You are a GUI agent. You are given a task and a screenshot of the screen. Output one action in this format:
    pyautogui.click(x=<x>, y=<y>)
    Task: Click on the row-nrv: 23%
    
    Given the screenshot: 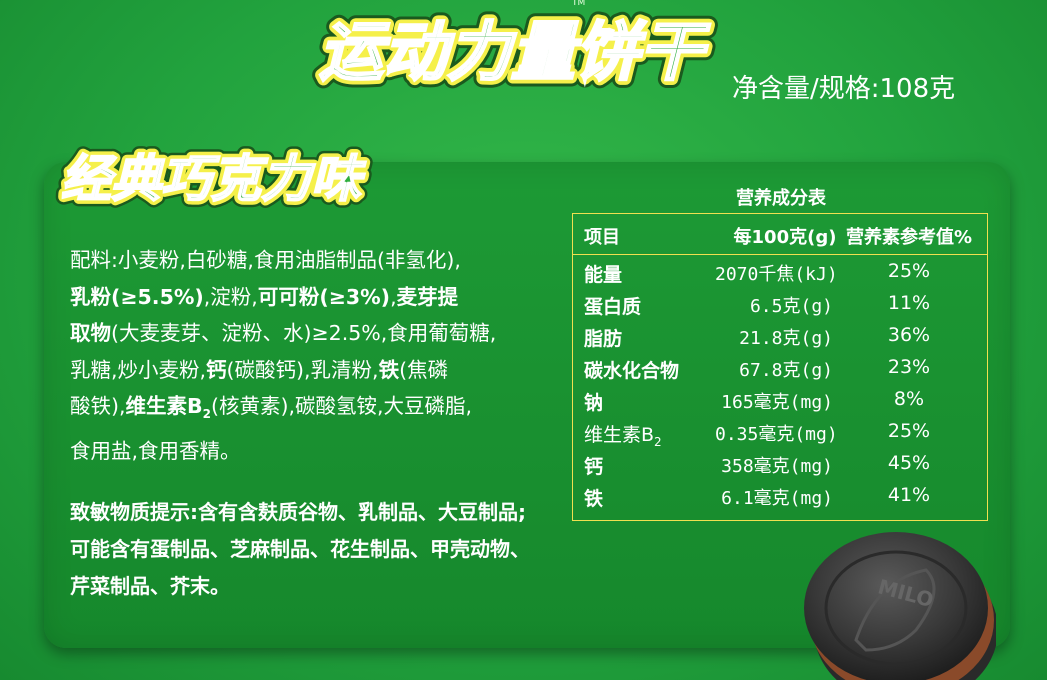 What is the action you would take?
    pyautogui.click(x=909, y=367)
    